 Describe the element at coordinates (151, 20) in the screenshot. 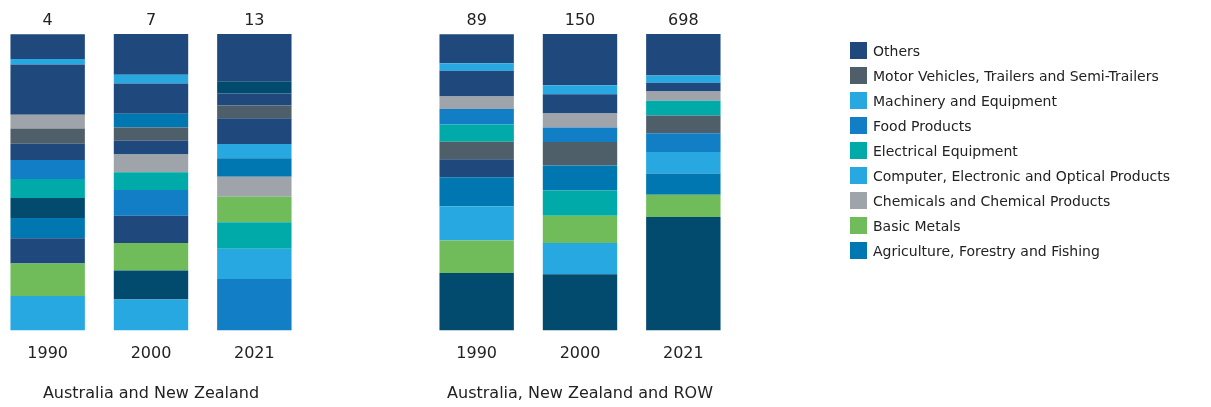

I see `annotation: 7` at that location.